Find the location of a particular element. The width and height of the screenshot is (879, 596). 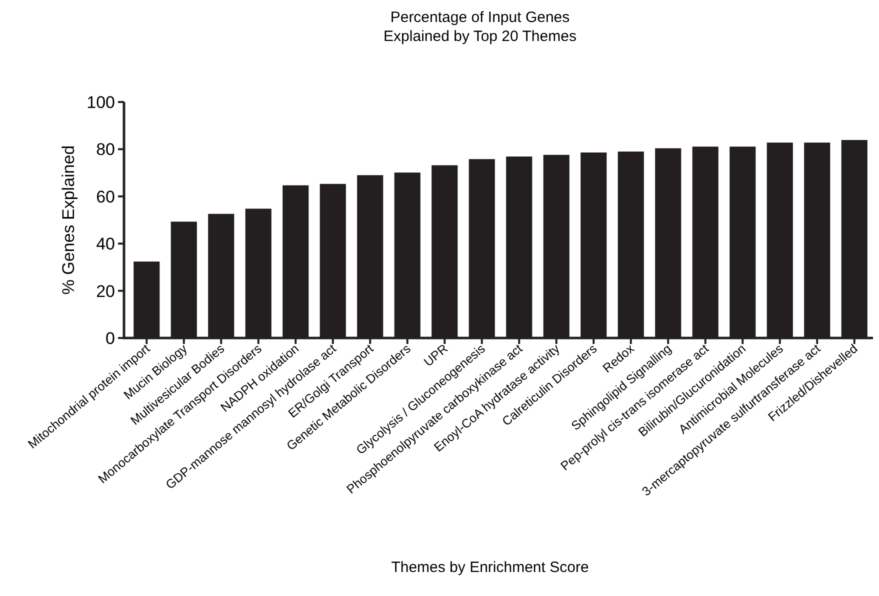

y-tick-label: 100 is located at coordinates (100, 102).